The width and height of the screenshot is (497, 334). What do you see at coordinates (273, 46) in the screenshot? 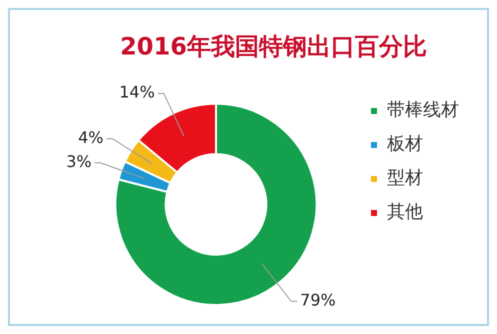
I see `chart-title: 2016年我国特钢出口百分比` at bounding box center [273, 46].